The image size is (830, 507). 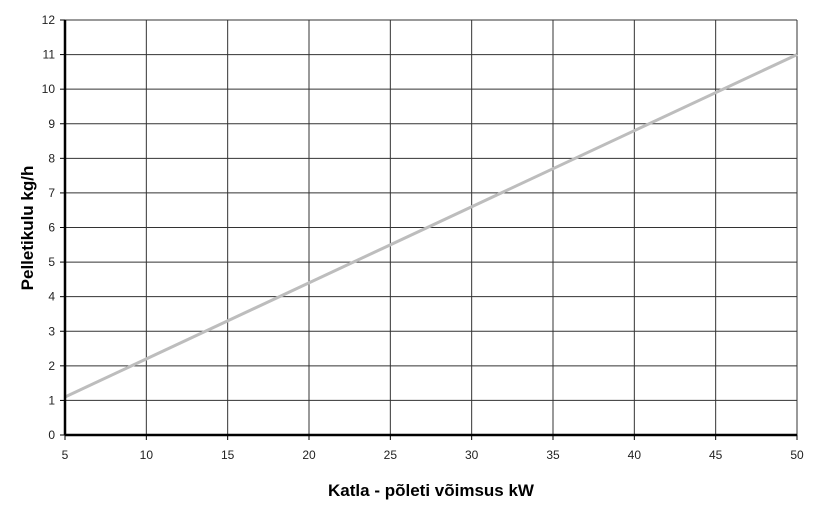 What do you see at coordinates (51, 262) in the screenshot?
I see `y-tick-label: 5` at bounding box center [51, 262].